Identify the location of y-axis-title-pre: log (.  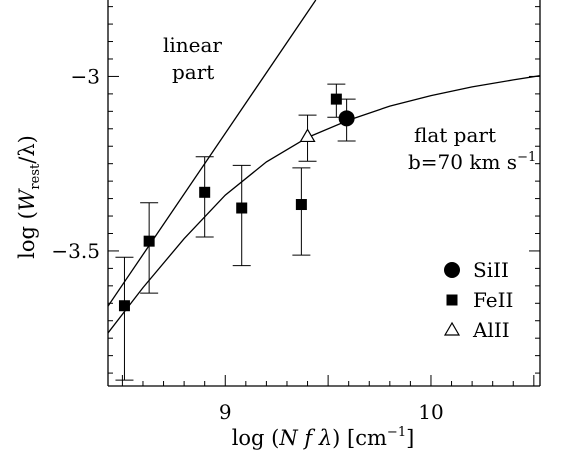
(27, 235).